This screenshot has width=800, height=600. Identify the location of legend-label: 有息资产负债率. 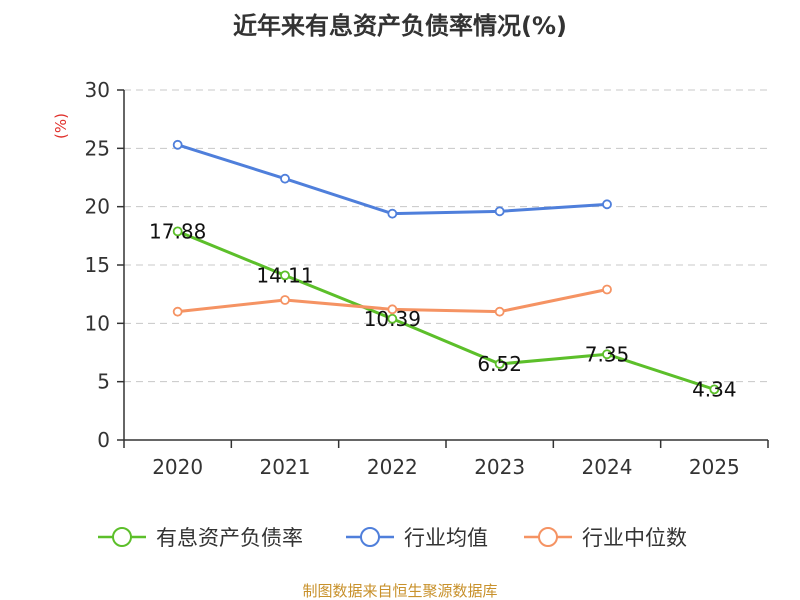
(229, 538).